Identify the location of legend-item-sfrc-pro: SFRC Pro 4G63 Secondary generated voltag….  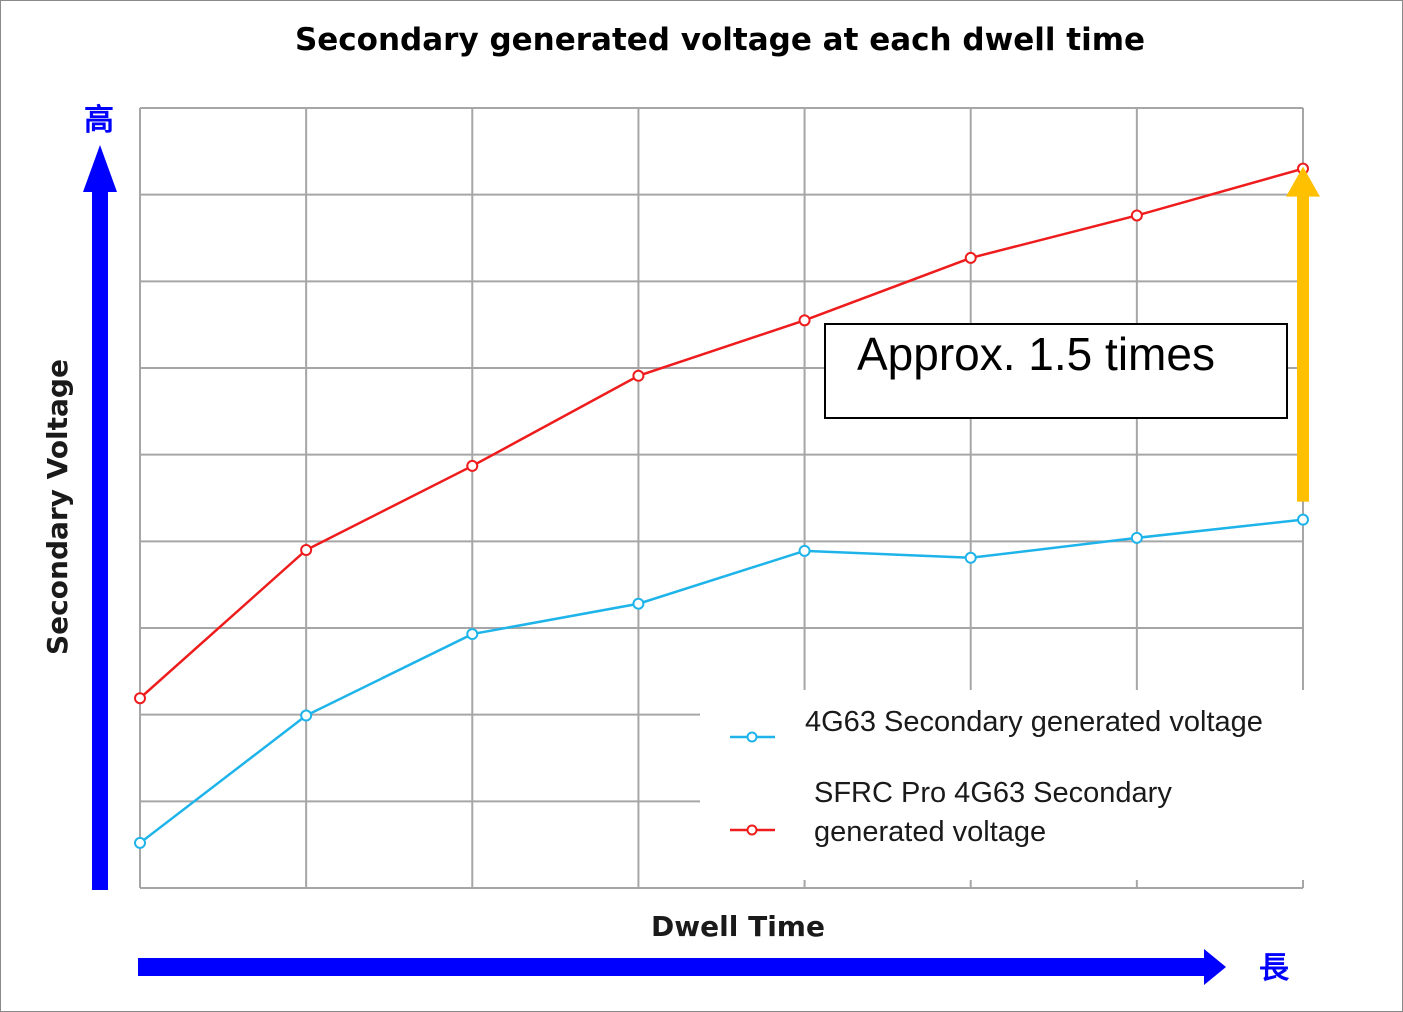
(951, 812).